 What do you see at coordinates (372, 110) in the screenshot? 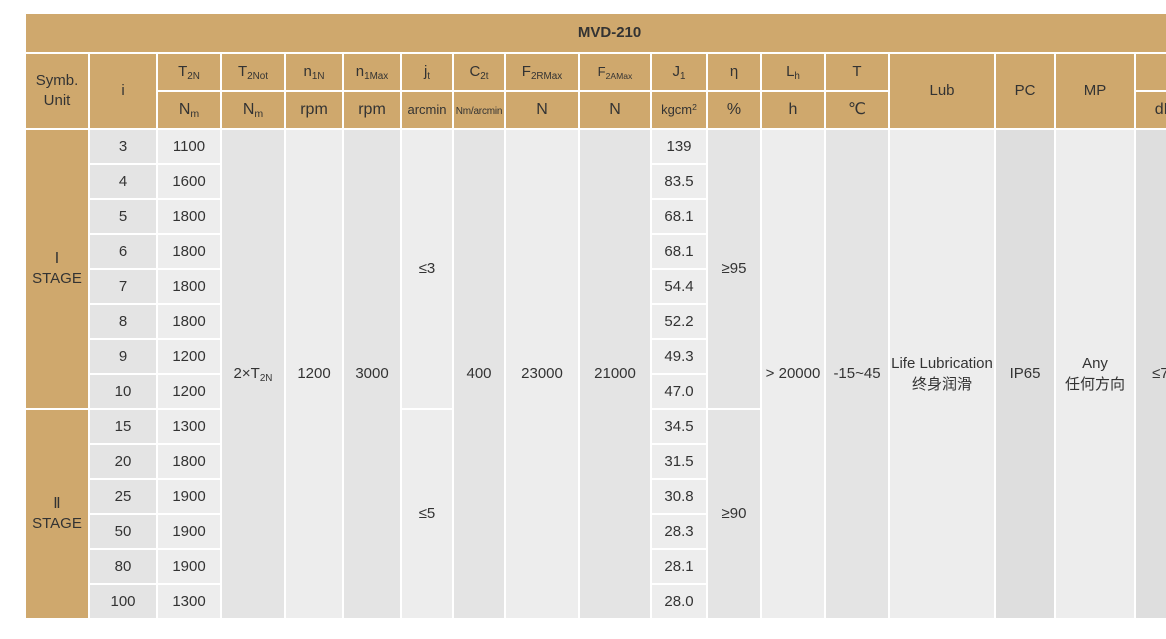
I see `header-unit-n1max: rpm` at bounding box center [372, 110].